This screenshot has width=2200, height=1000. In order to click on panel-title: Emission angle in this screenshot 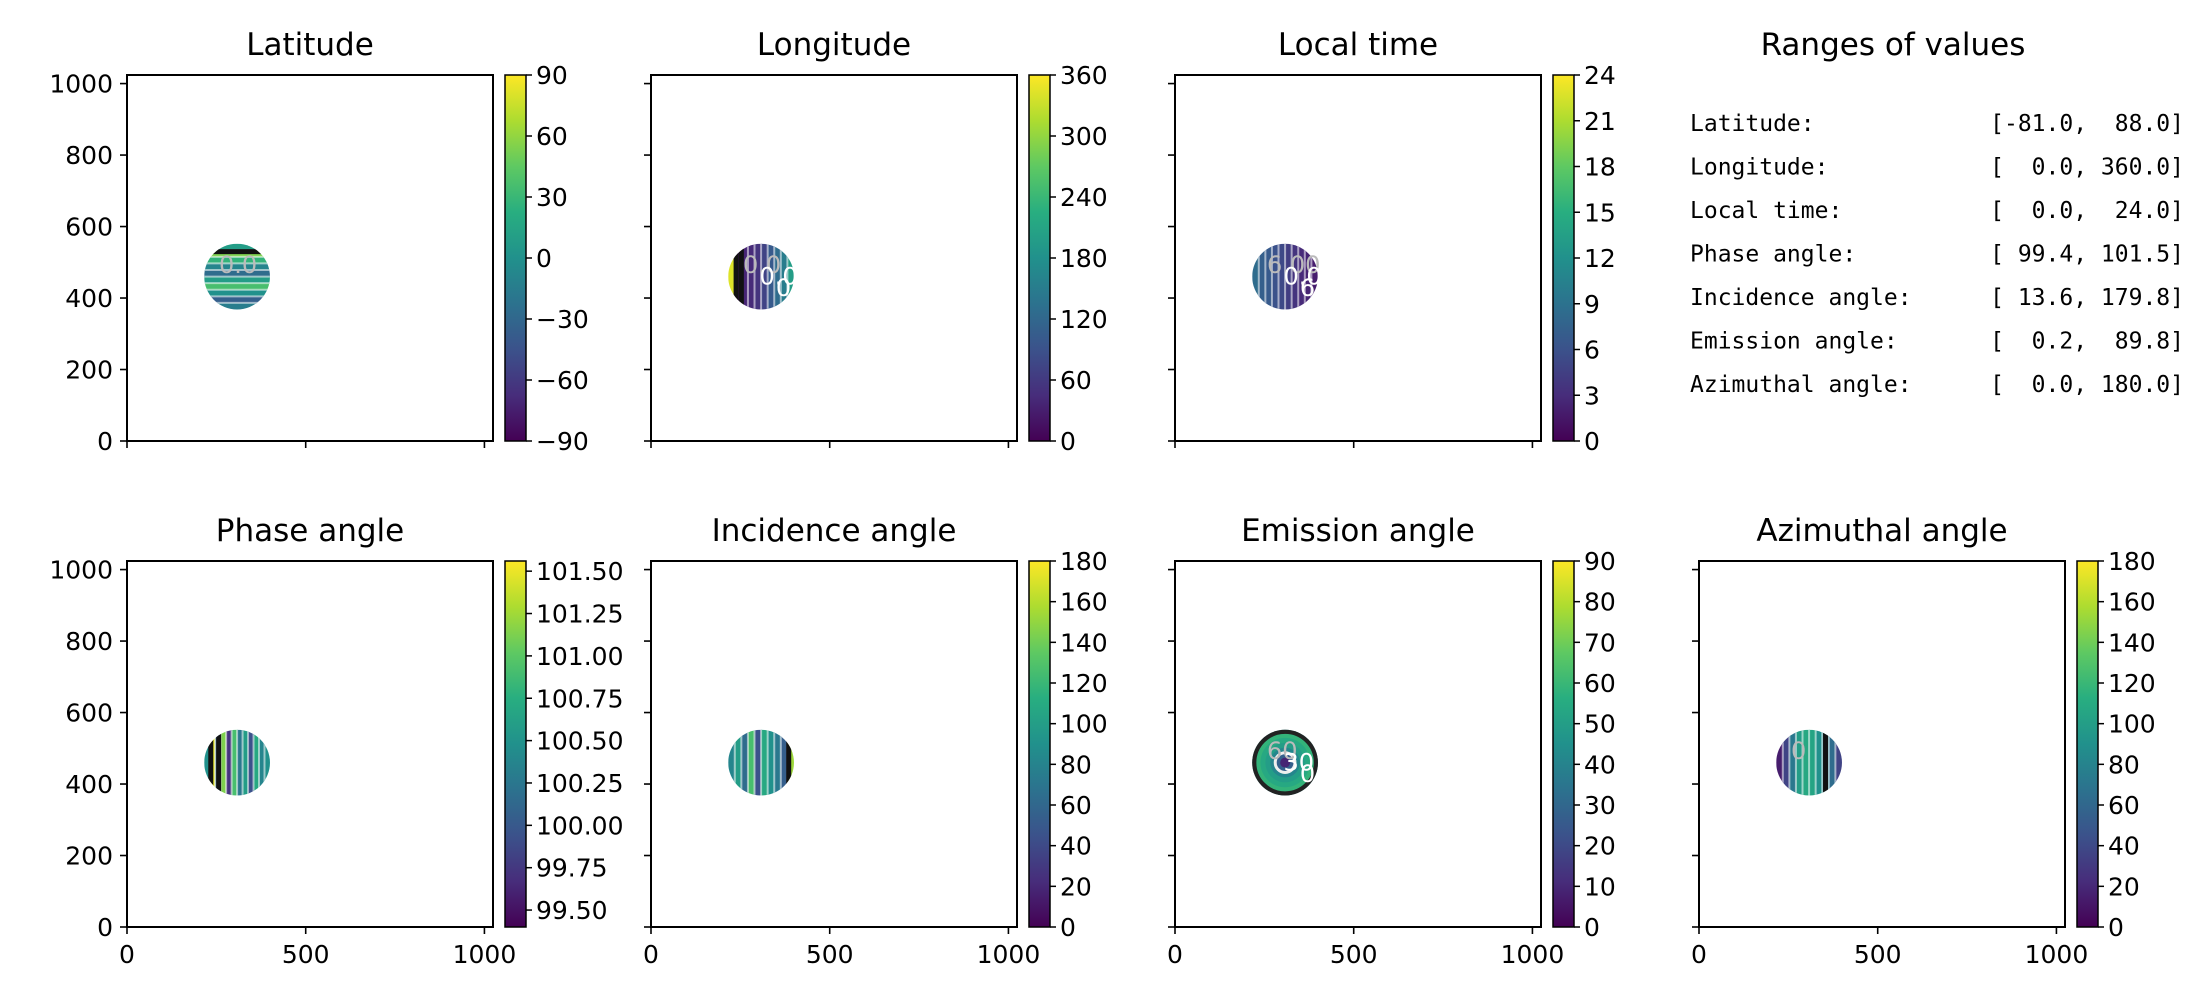, I will do `click(1358, 531)`.